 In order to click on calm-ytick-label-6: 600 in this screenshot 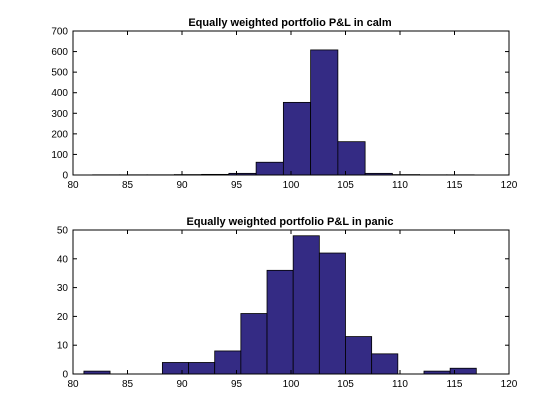, I will do `click(59, 52)`.